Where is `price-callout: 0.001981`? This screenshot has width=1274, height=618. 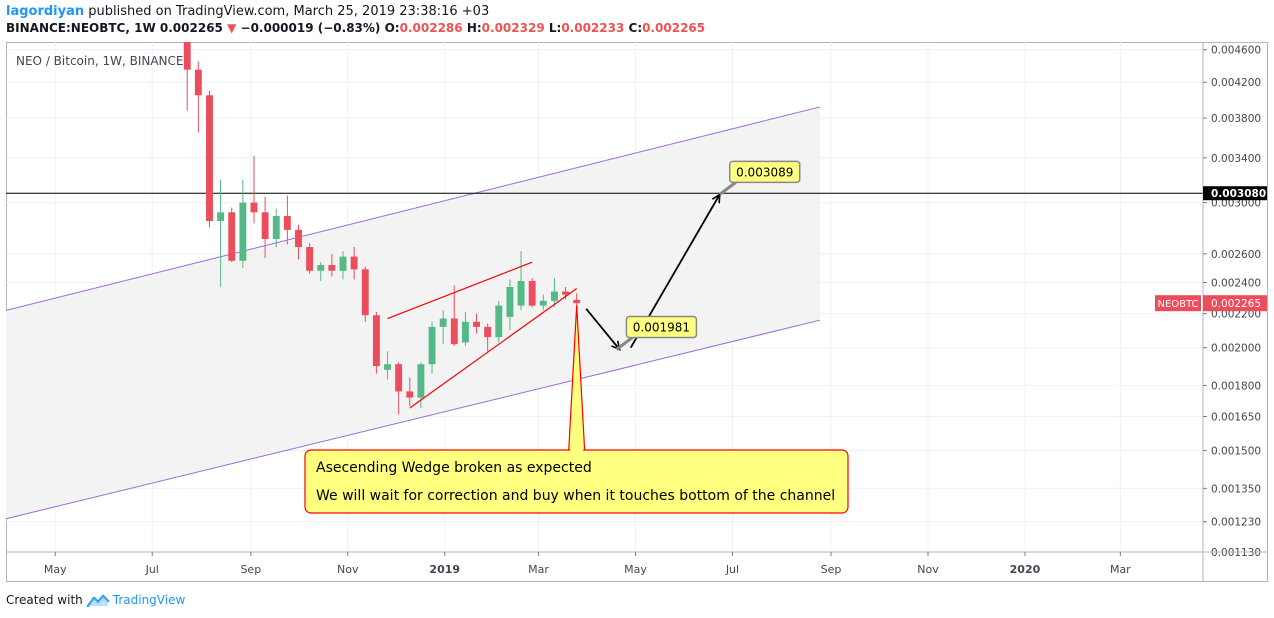 price-callout: 0.001981 is located at coordinates (656, 333).